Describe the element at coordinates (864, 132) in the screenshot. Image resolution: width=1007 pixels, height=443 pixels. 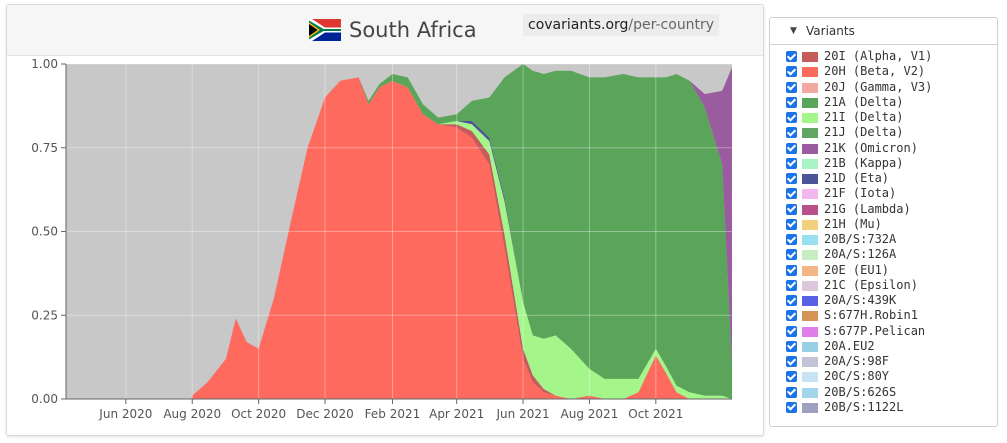
I see `legend-label: 21J (Delta)` at that location.